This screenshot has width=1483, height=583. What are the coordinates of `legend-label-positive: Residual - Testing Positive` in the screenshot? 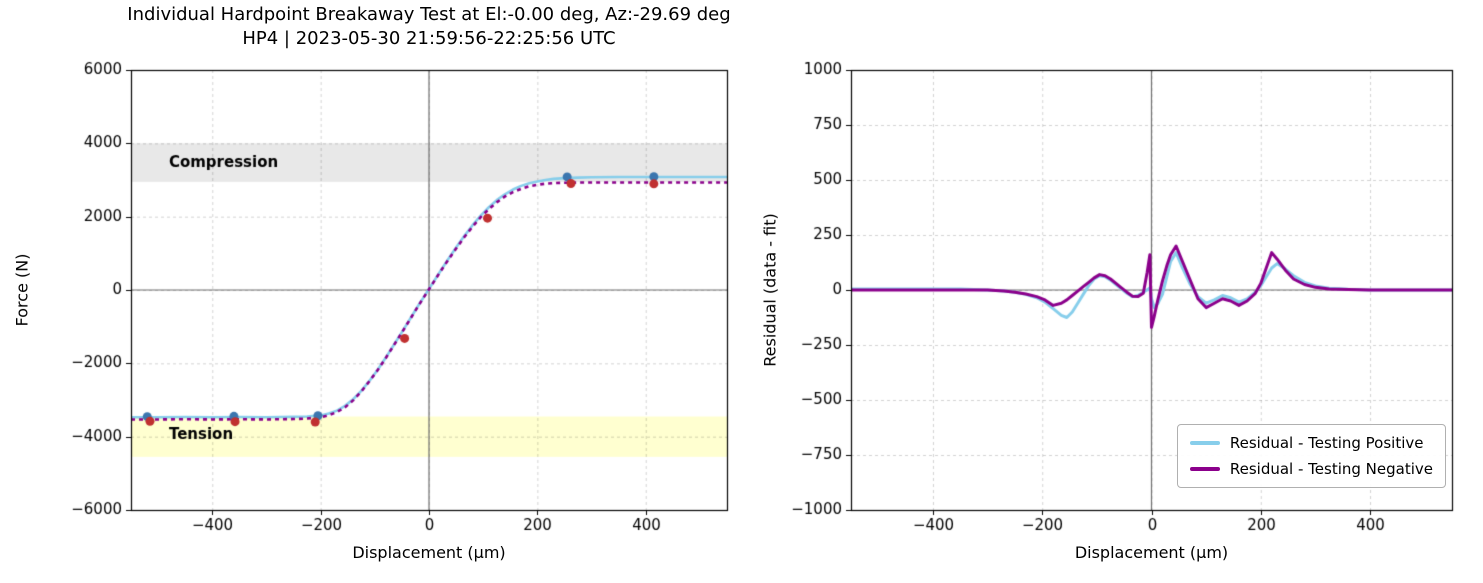 It's located at (1326, 443).